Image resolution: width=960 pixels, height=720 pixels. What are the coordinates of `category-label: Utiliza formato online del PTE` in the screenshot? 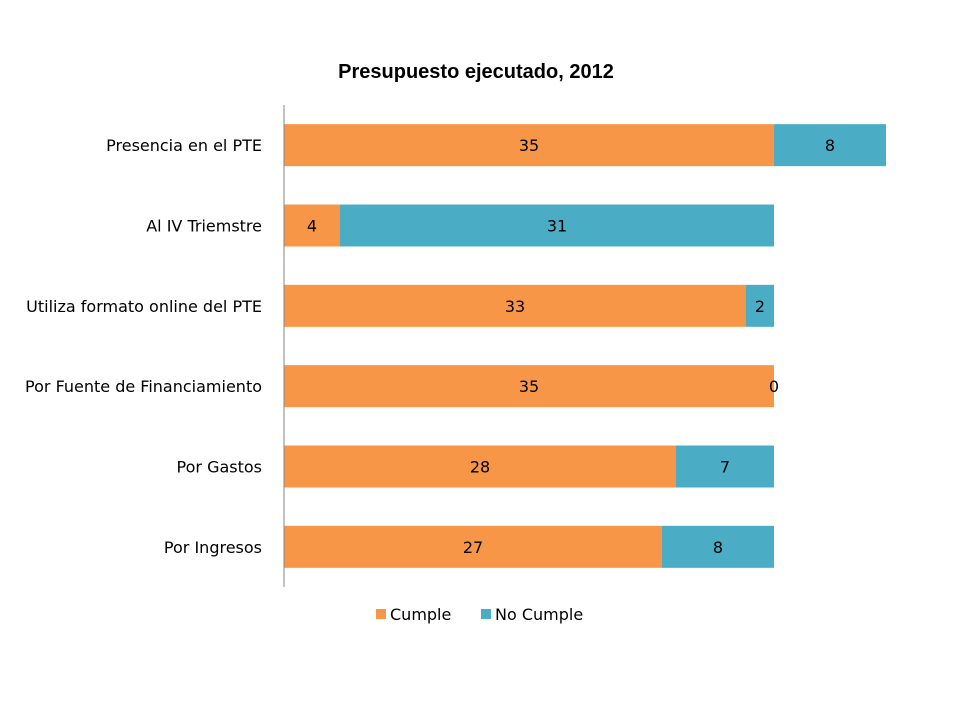 It's located at (144, 306).